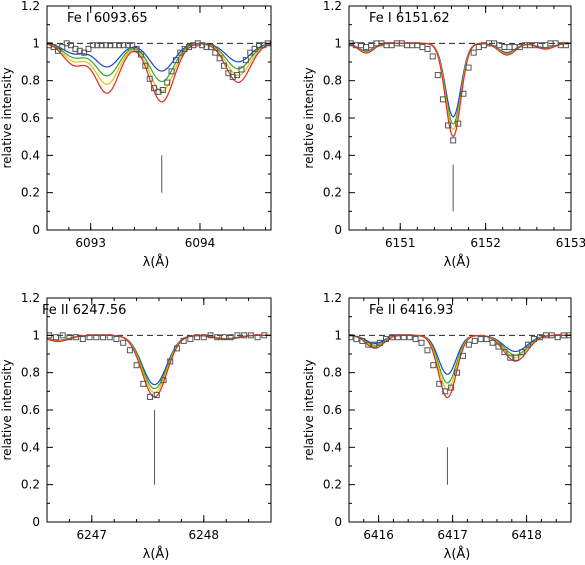  I want to click on y-tick-label: 0.4, so click(30, 447).